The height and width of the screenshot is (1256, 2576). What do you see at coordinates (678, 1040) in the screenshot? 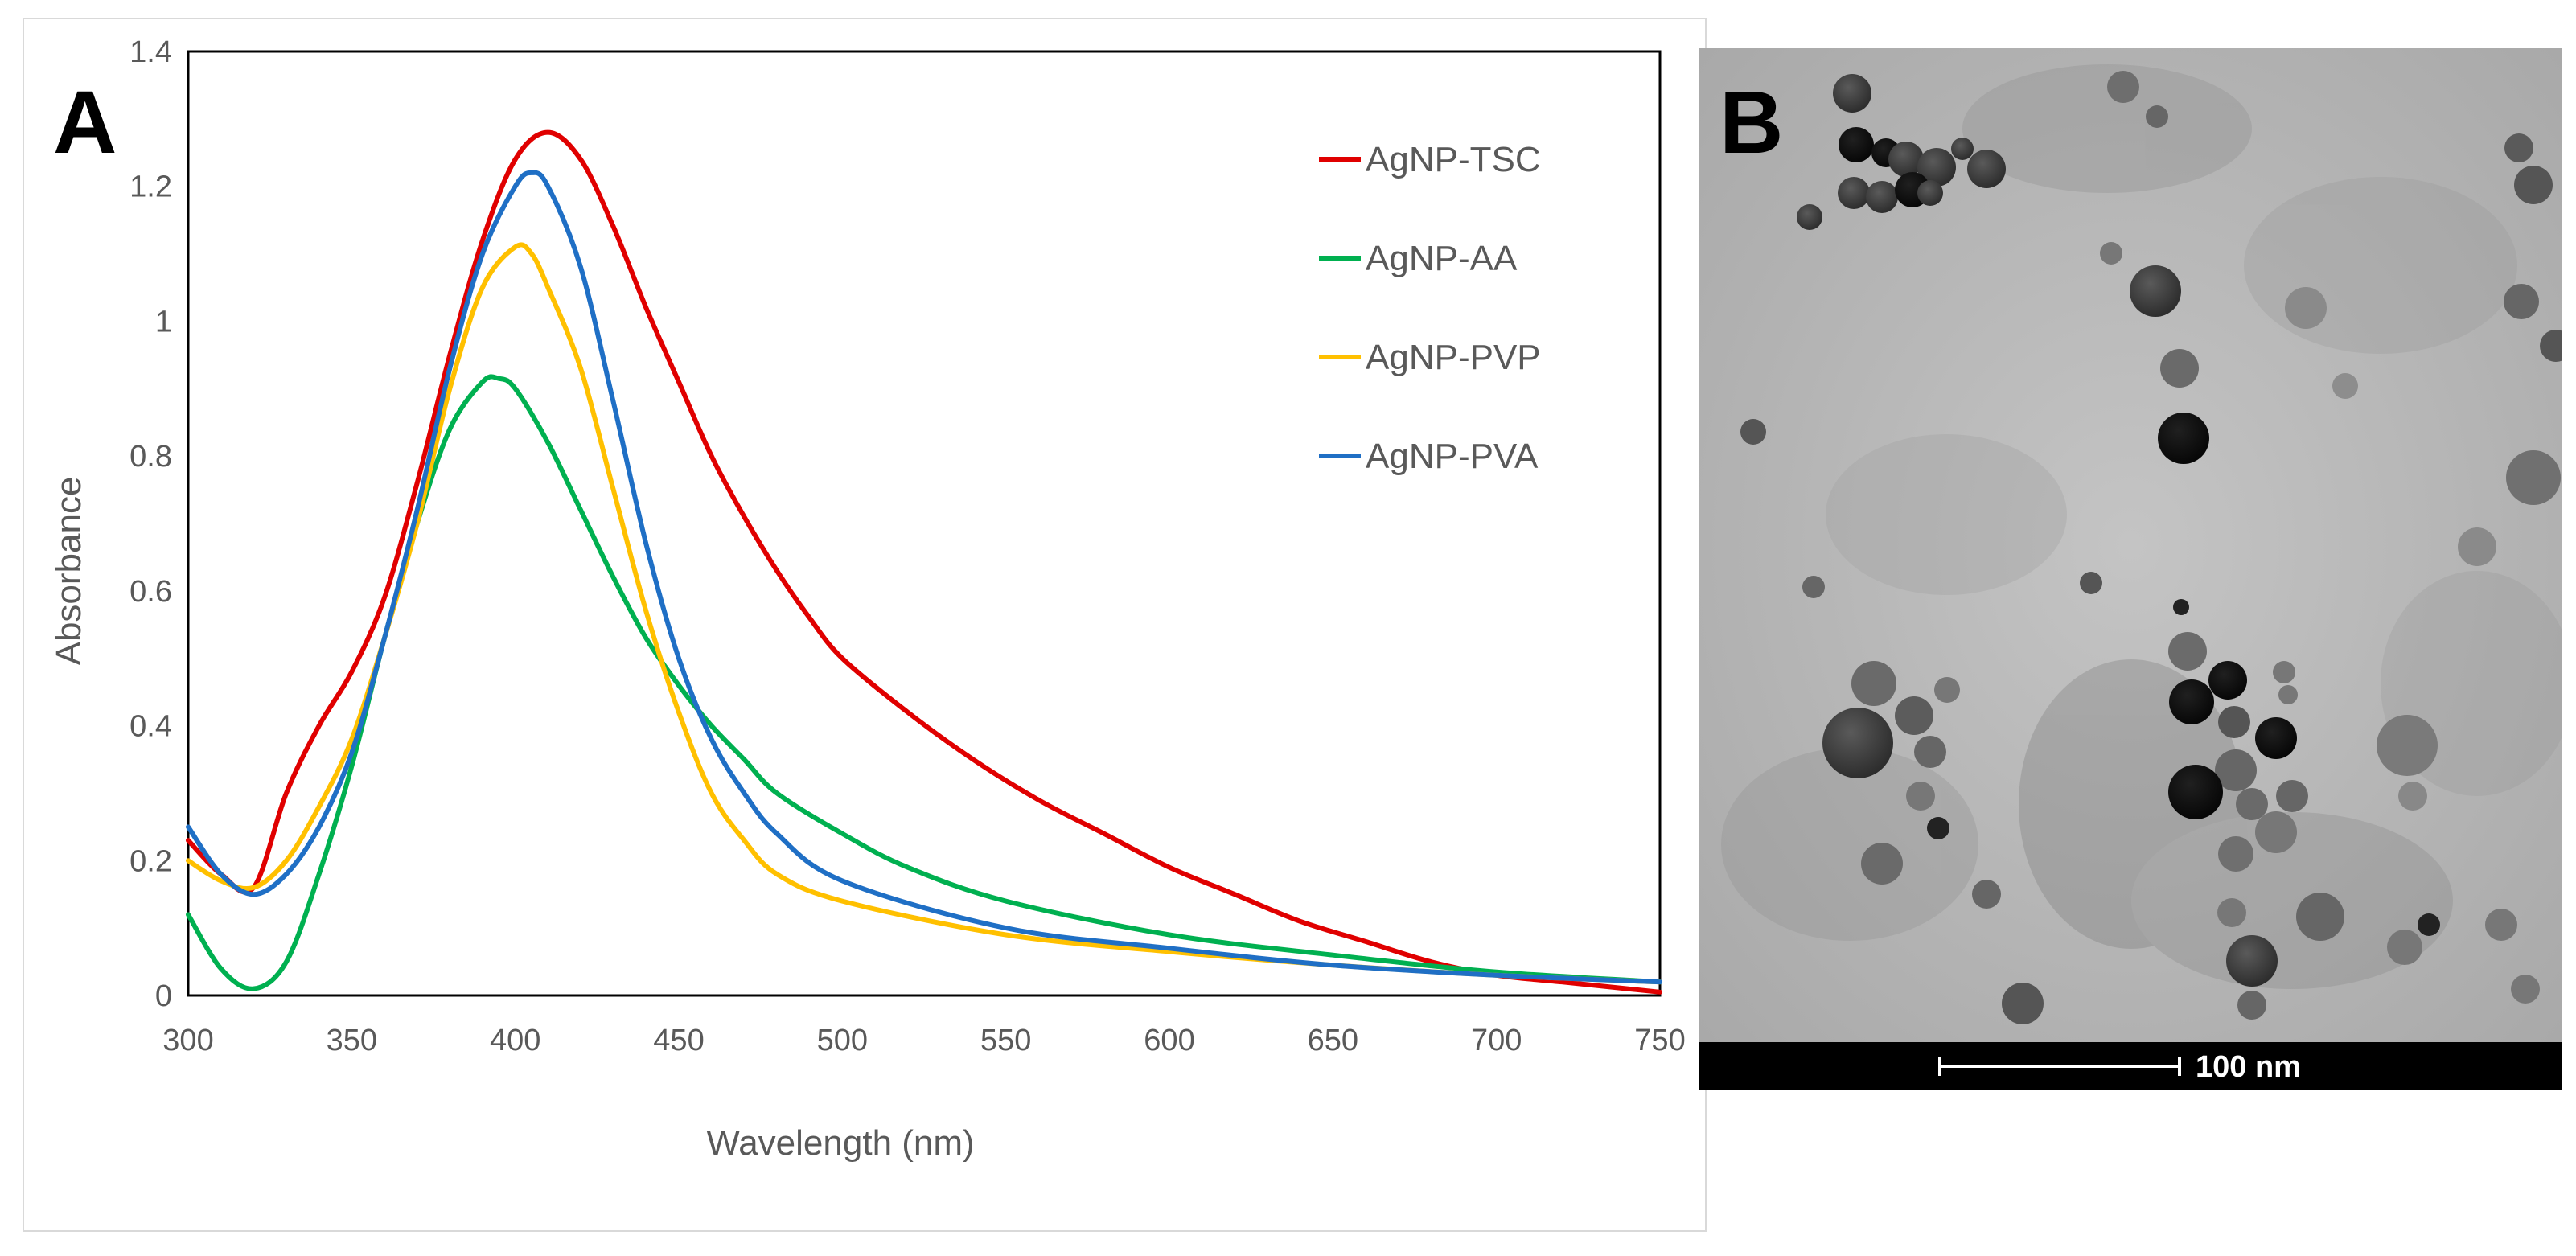
I see `x-tick-label: 450` at bounding box center [678, 1040].